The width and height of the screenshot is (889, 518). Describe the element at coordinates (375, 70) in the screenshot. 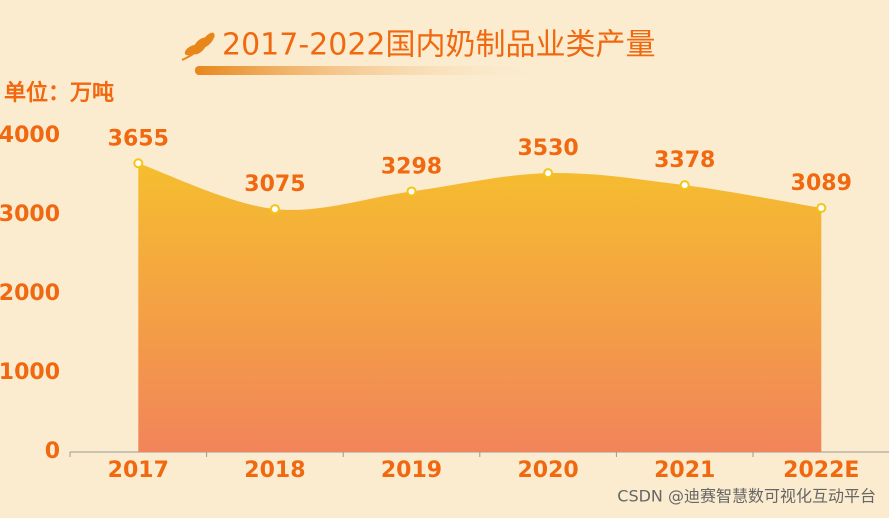

I see `title-underline` at that location.